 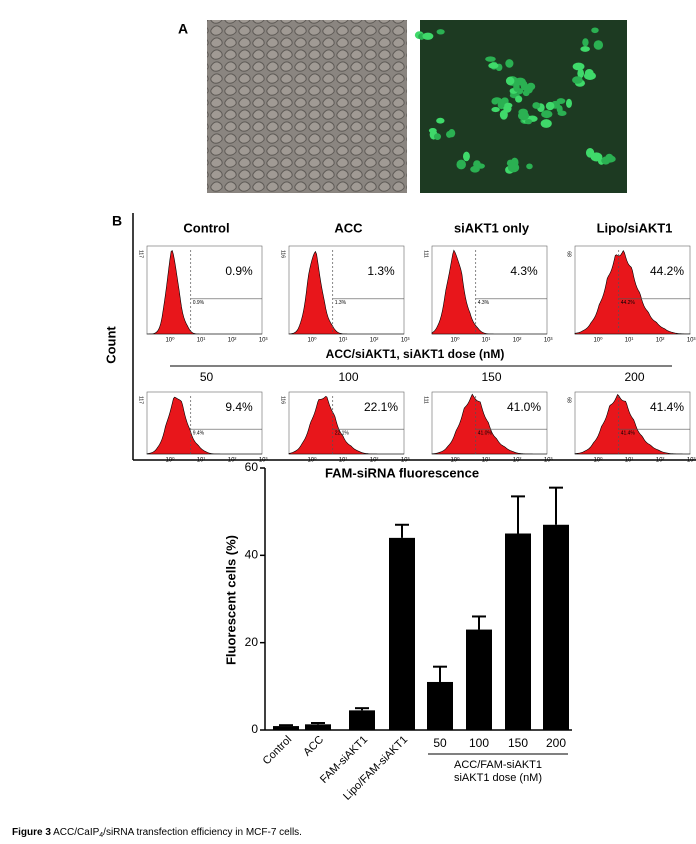 I want to click on percent-label: 22.1%, so click(x=381, y=407).